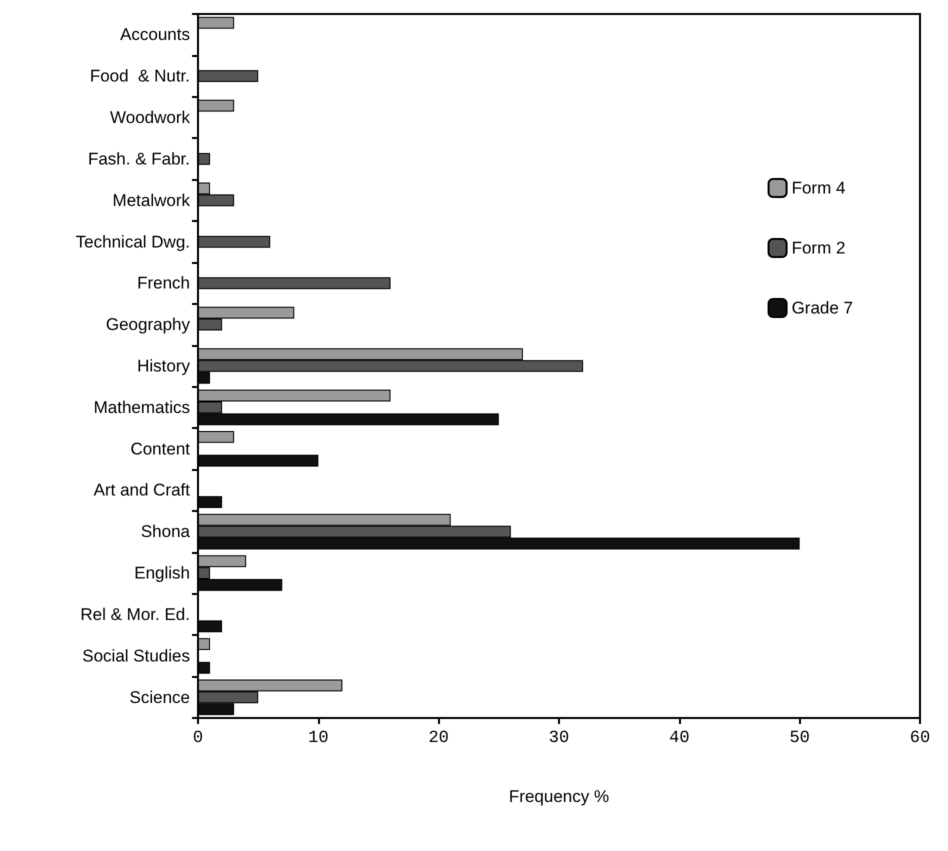 This screenshot has width=948, height=851. I want to click on y-tick-label: Shona, so click(165, 532).